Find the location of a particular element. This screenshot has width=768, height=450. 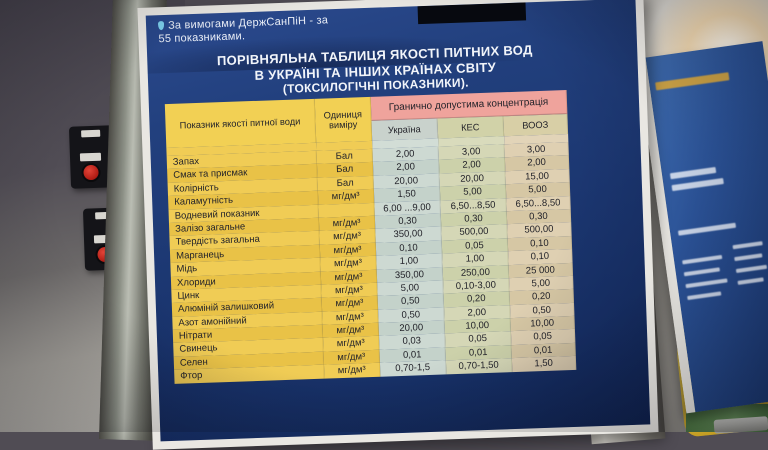

row-unit: мг/дм³ is located at coordinates (352, 370).